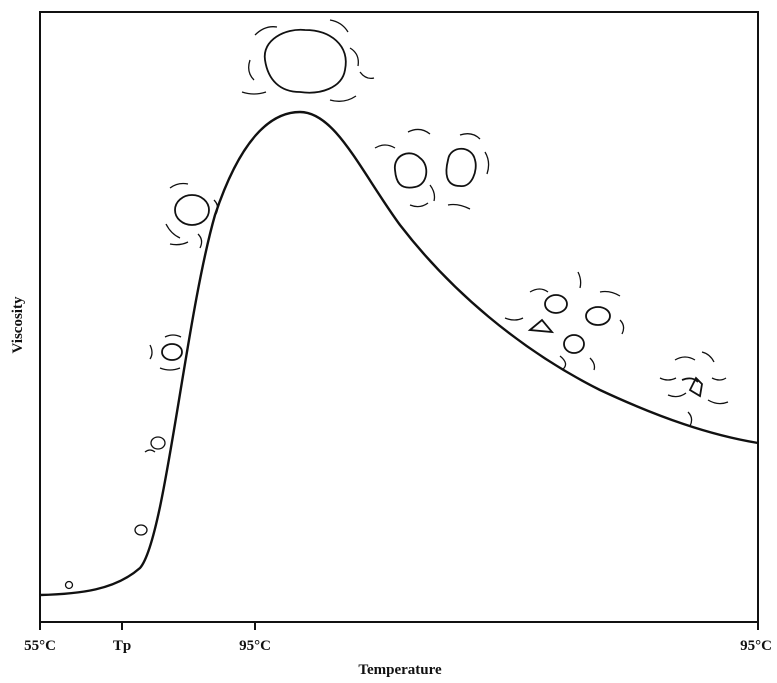 This screenshot has width=777, height=683. I want to click on x-ticks, so click(399, 626).